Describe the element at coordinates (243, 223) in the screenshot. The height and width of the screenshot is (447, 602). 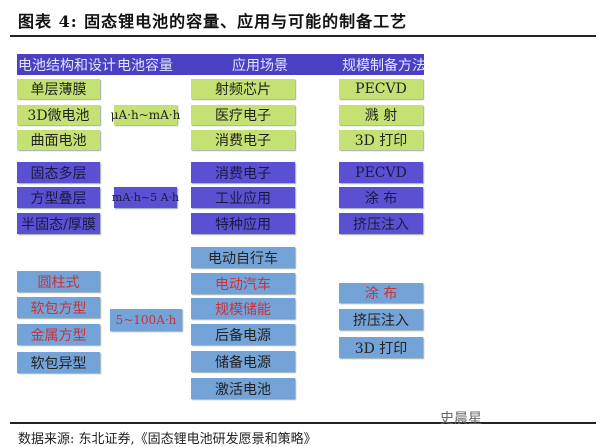
I see `application-box: 特种应用` at that location.